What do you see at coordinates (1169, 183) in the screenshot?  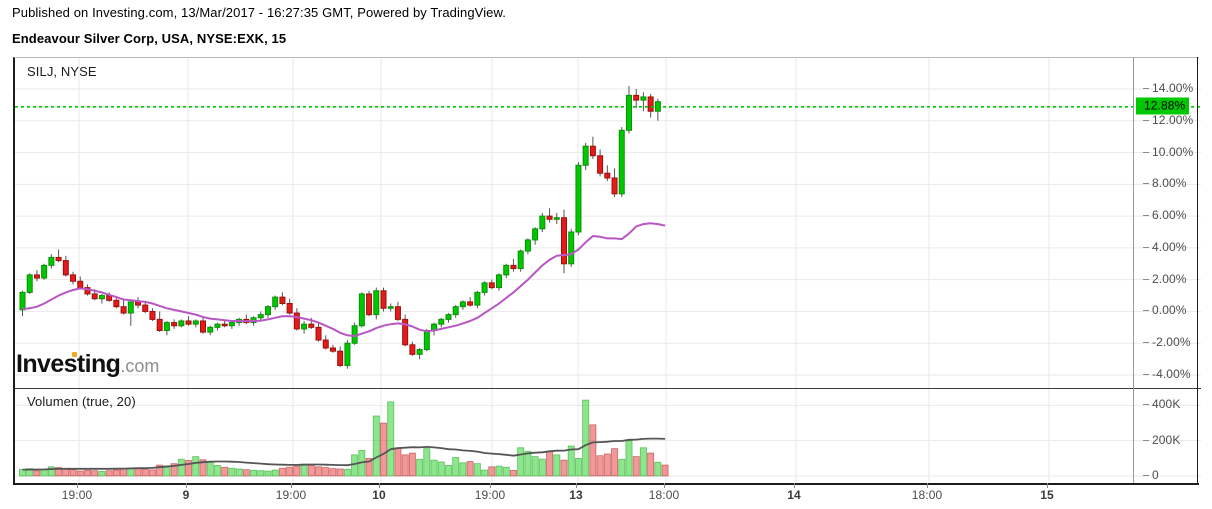 I see `price-axis-label: 8.00%` at bounding box center [1169, 183].